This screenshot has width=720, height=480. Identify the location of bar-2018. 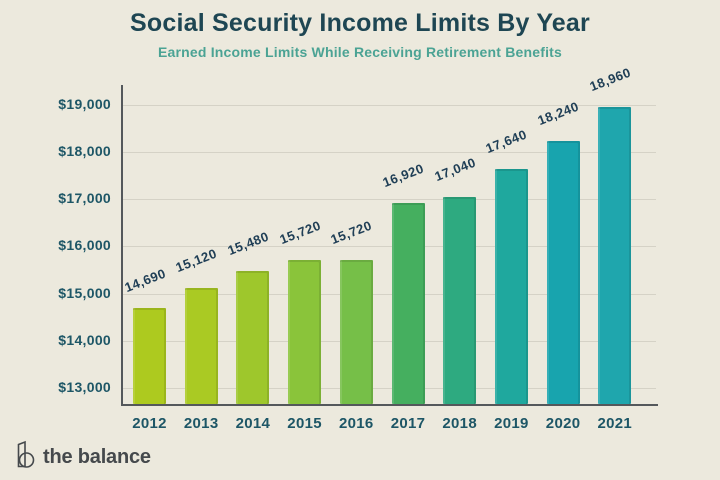
(460, 300).